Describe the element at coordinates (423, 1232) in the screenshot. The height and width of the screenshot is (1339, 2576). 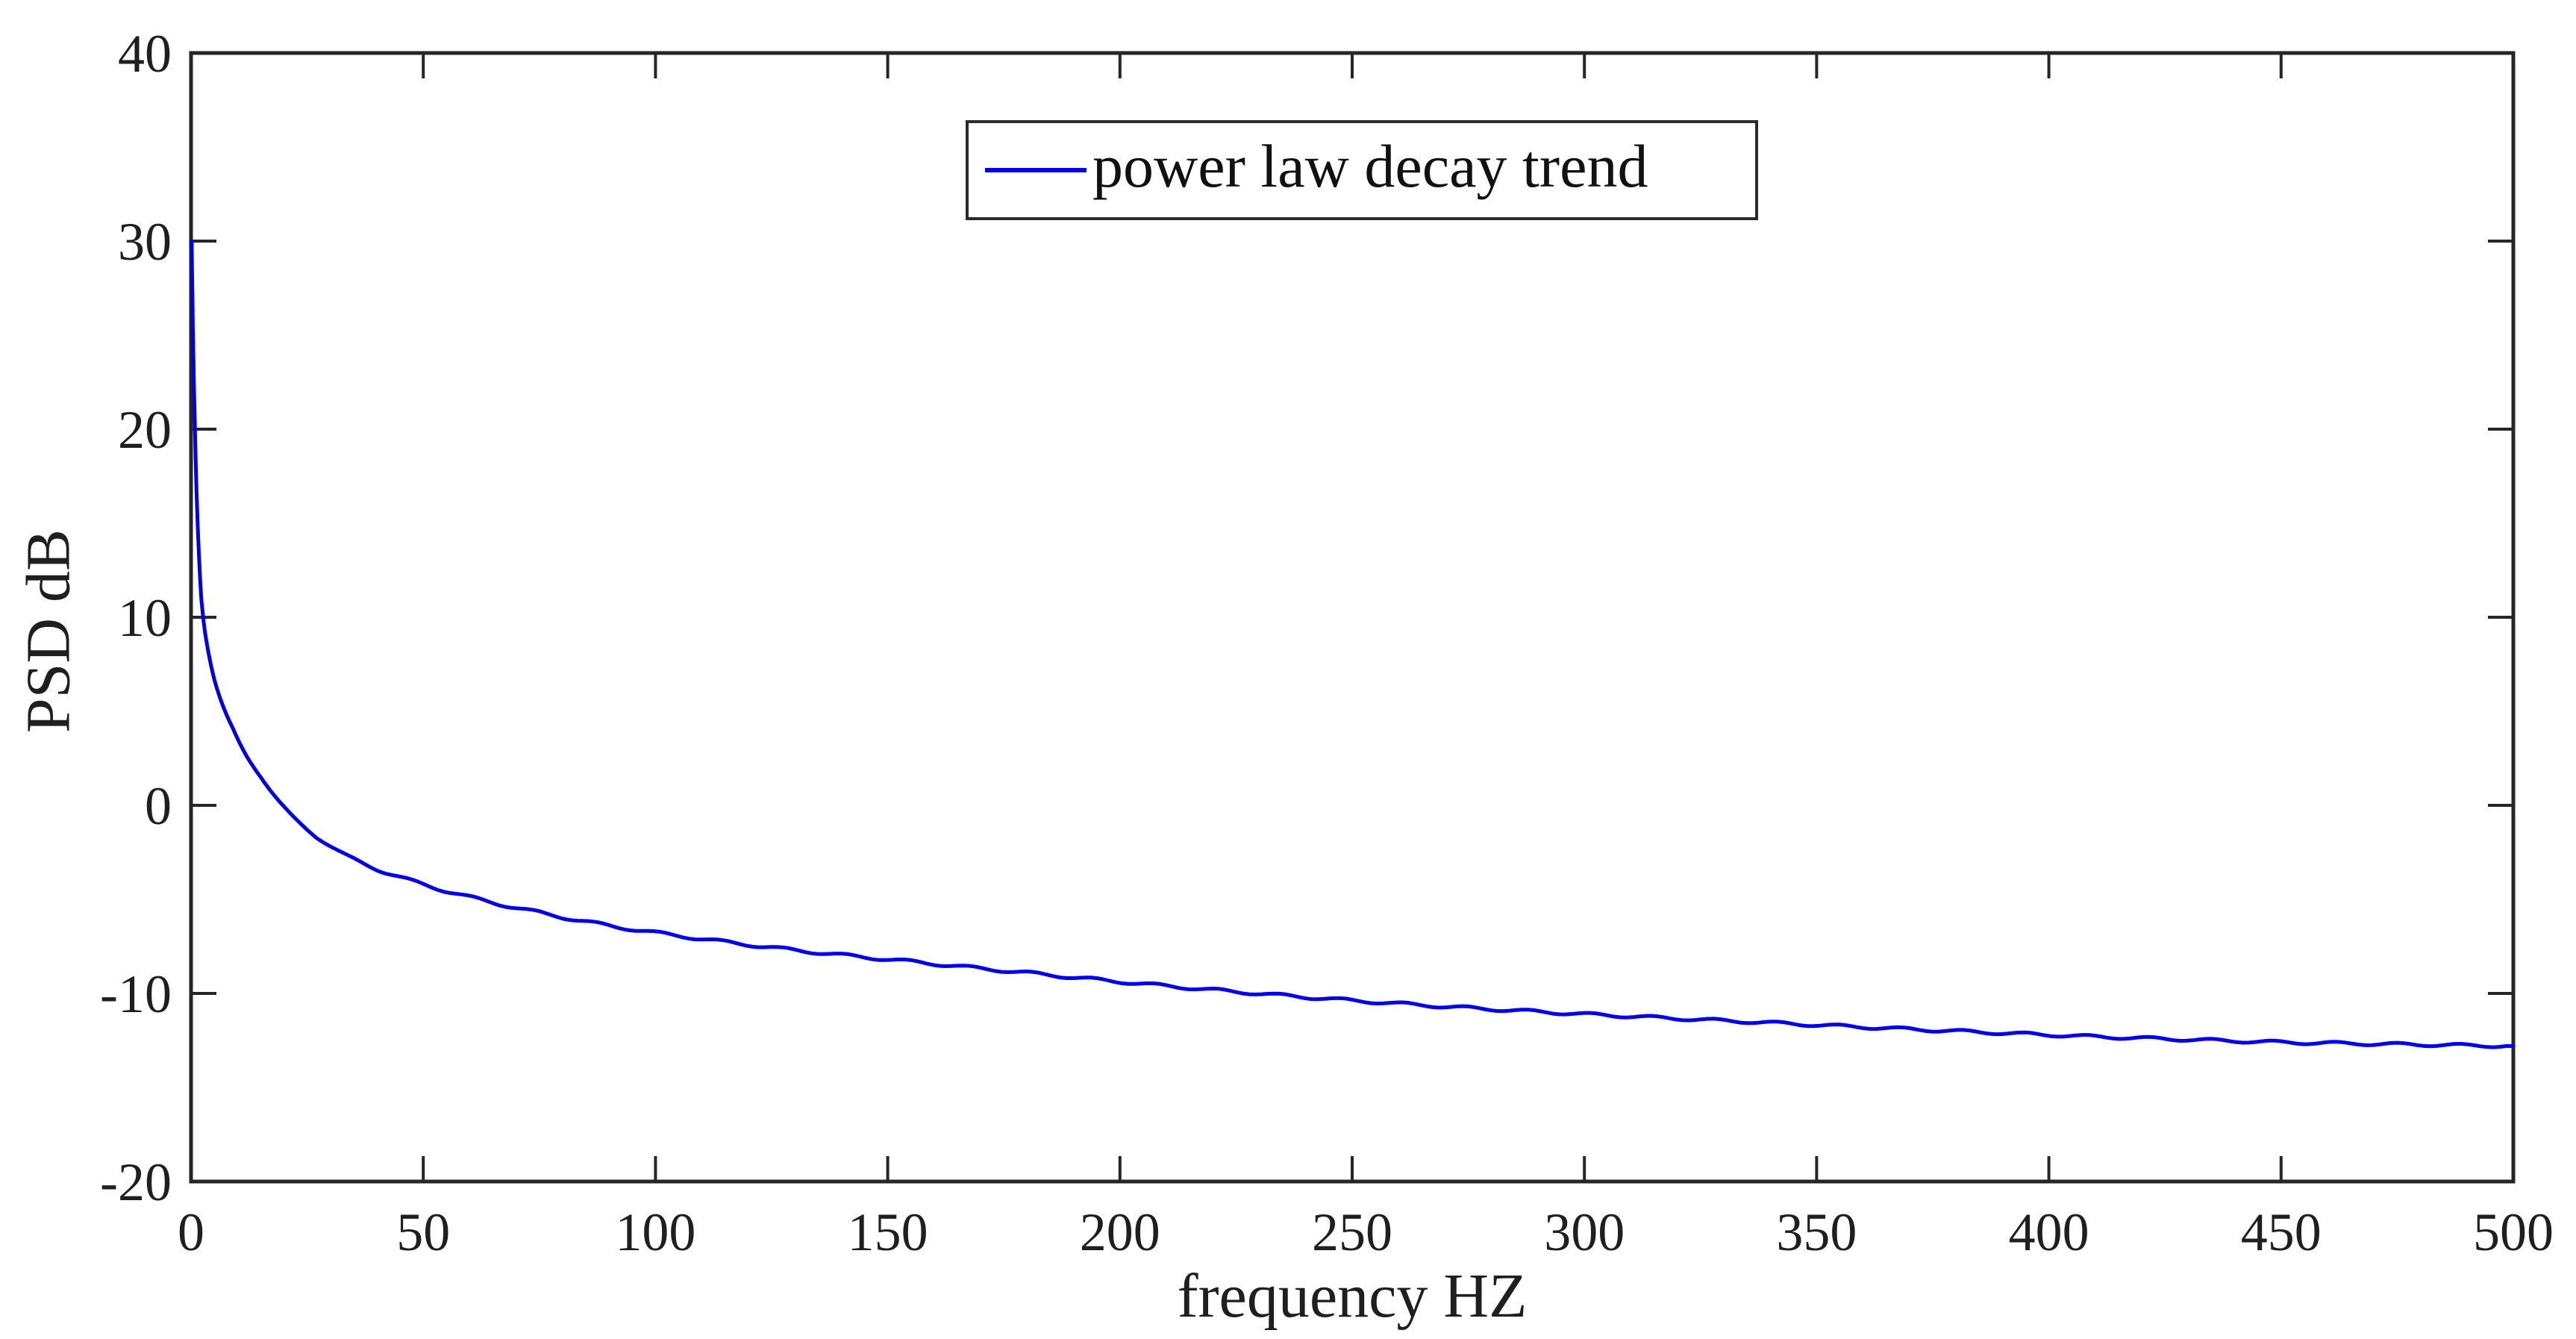
I see `x-tick-label: 50` at that location.